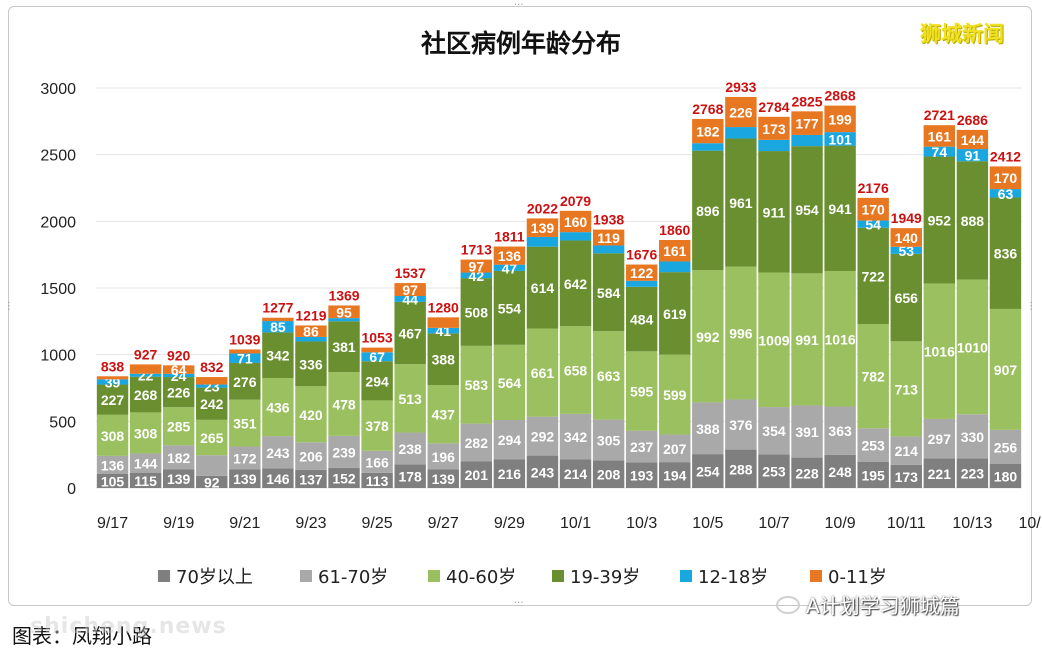  What do you see at coordinates (311, 479) in the screenshot?
I see `data-label: 137` at bounding box center [311, 479].